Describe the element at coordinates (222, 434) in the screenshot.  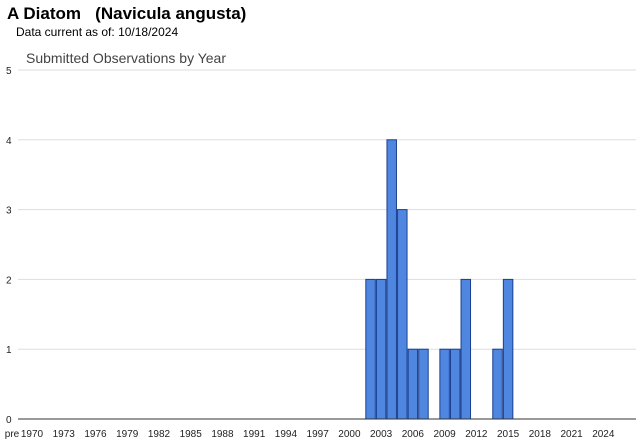
I see `x-tick-label: 1988` at that location.